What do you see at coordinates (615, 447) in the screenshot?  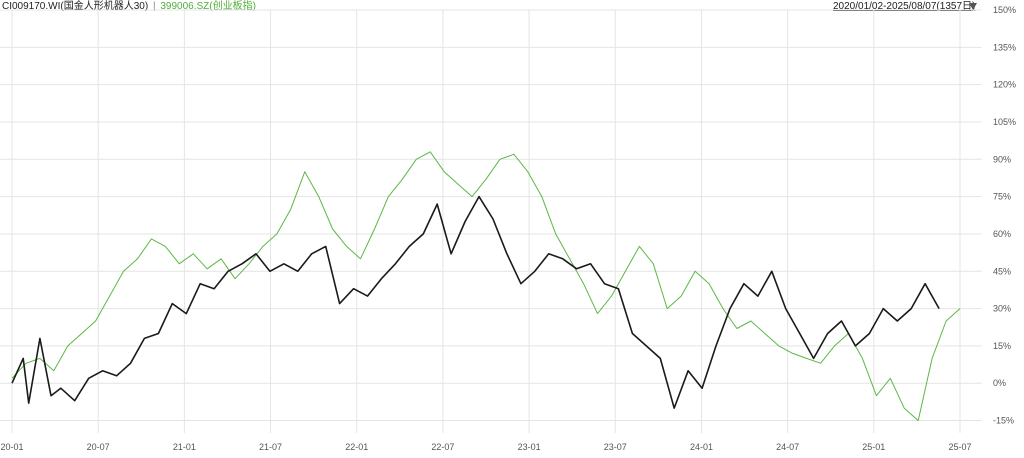 I see `x-tick-label: 23-07` at bounding box center [615, 447].